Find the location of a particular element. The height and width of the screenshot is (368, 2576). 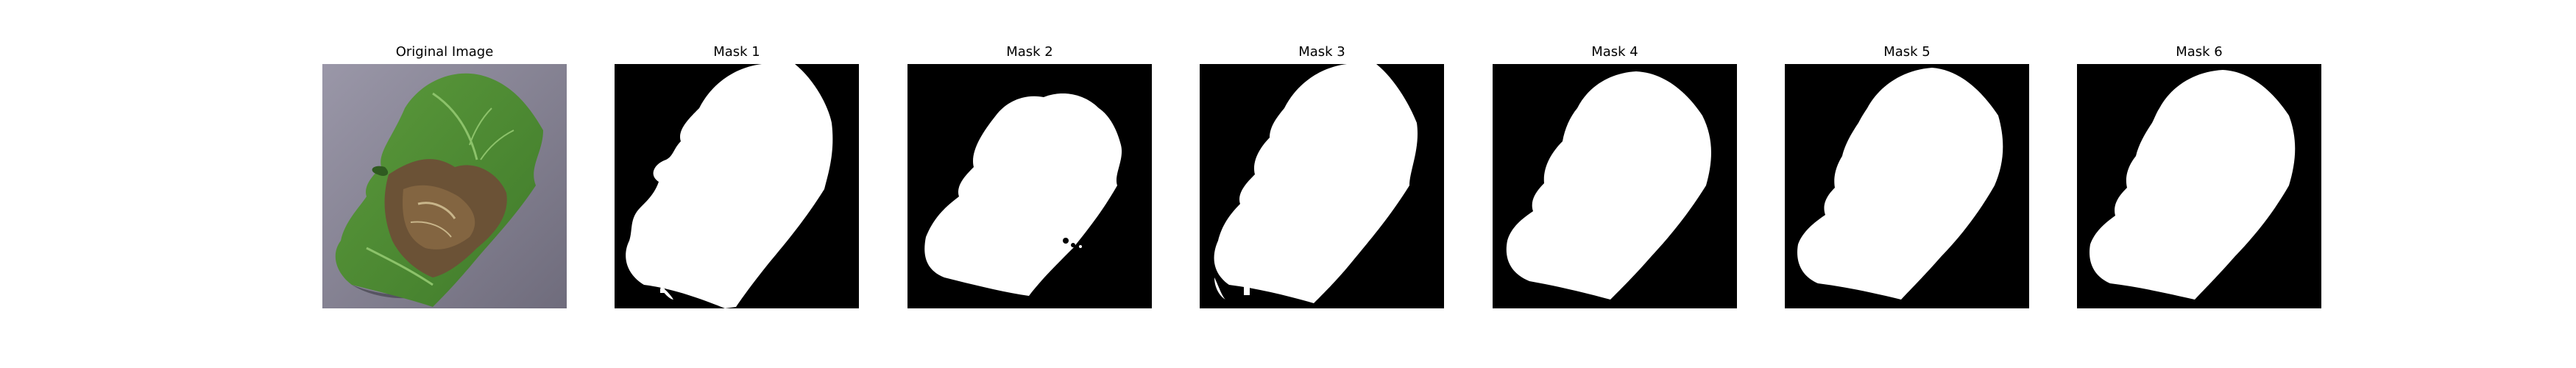

leaf-photo is located at coordinates (444, 186).